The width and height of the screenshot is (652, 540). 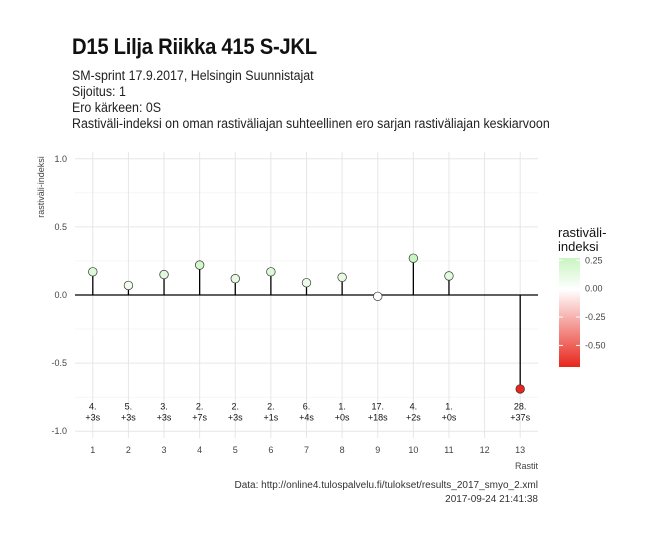 I want to click on x-tick-label: 2, so click(x=128, y=450).